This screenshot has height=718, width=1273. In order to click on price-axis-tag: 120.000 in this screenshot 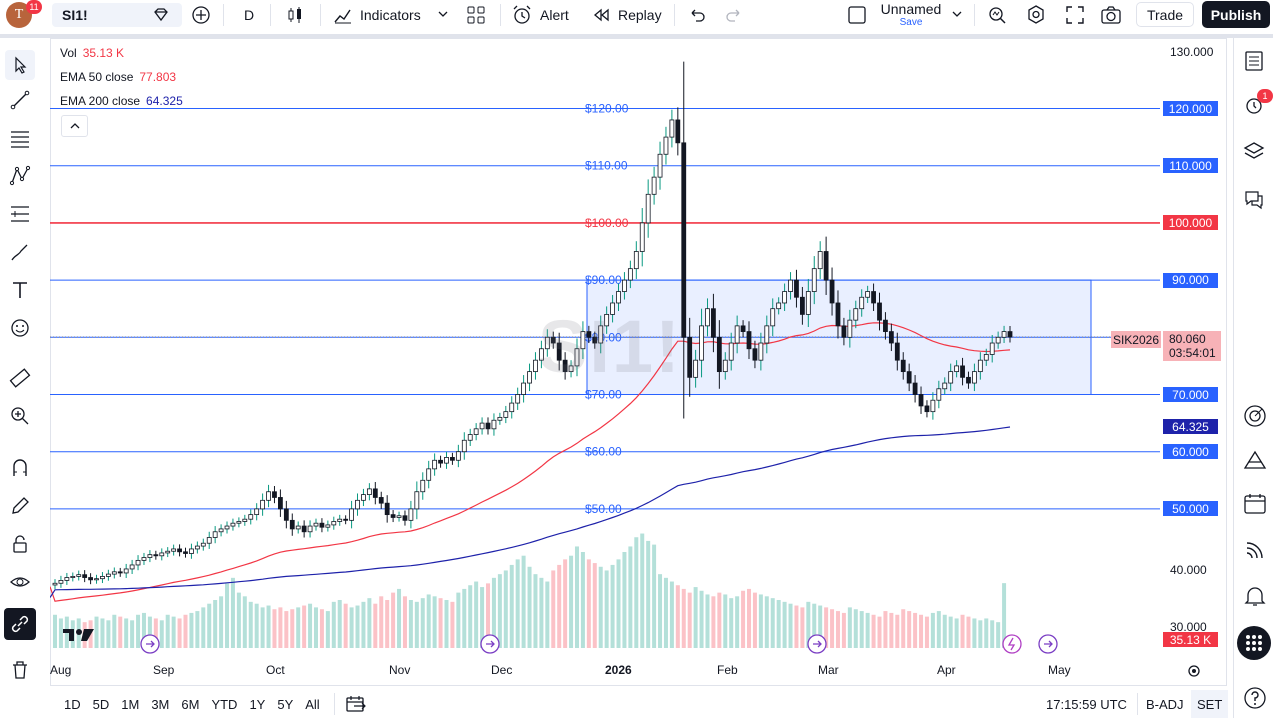, I will do `click(1190, 108)`.